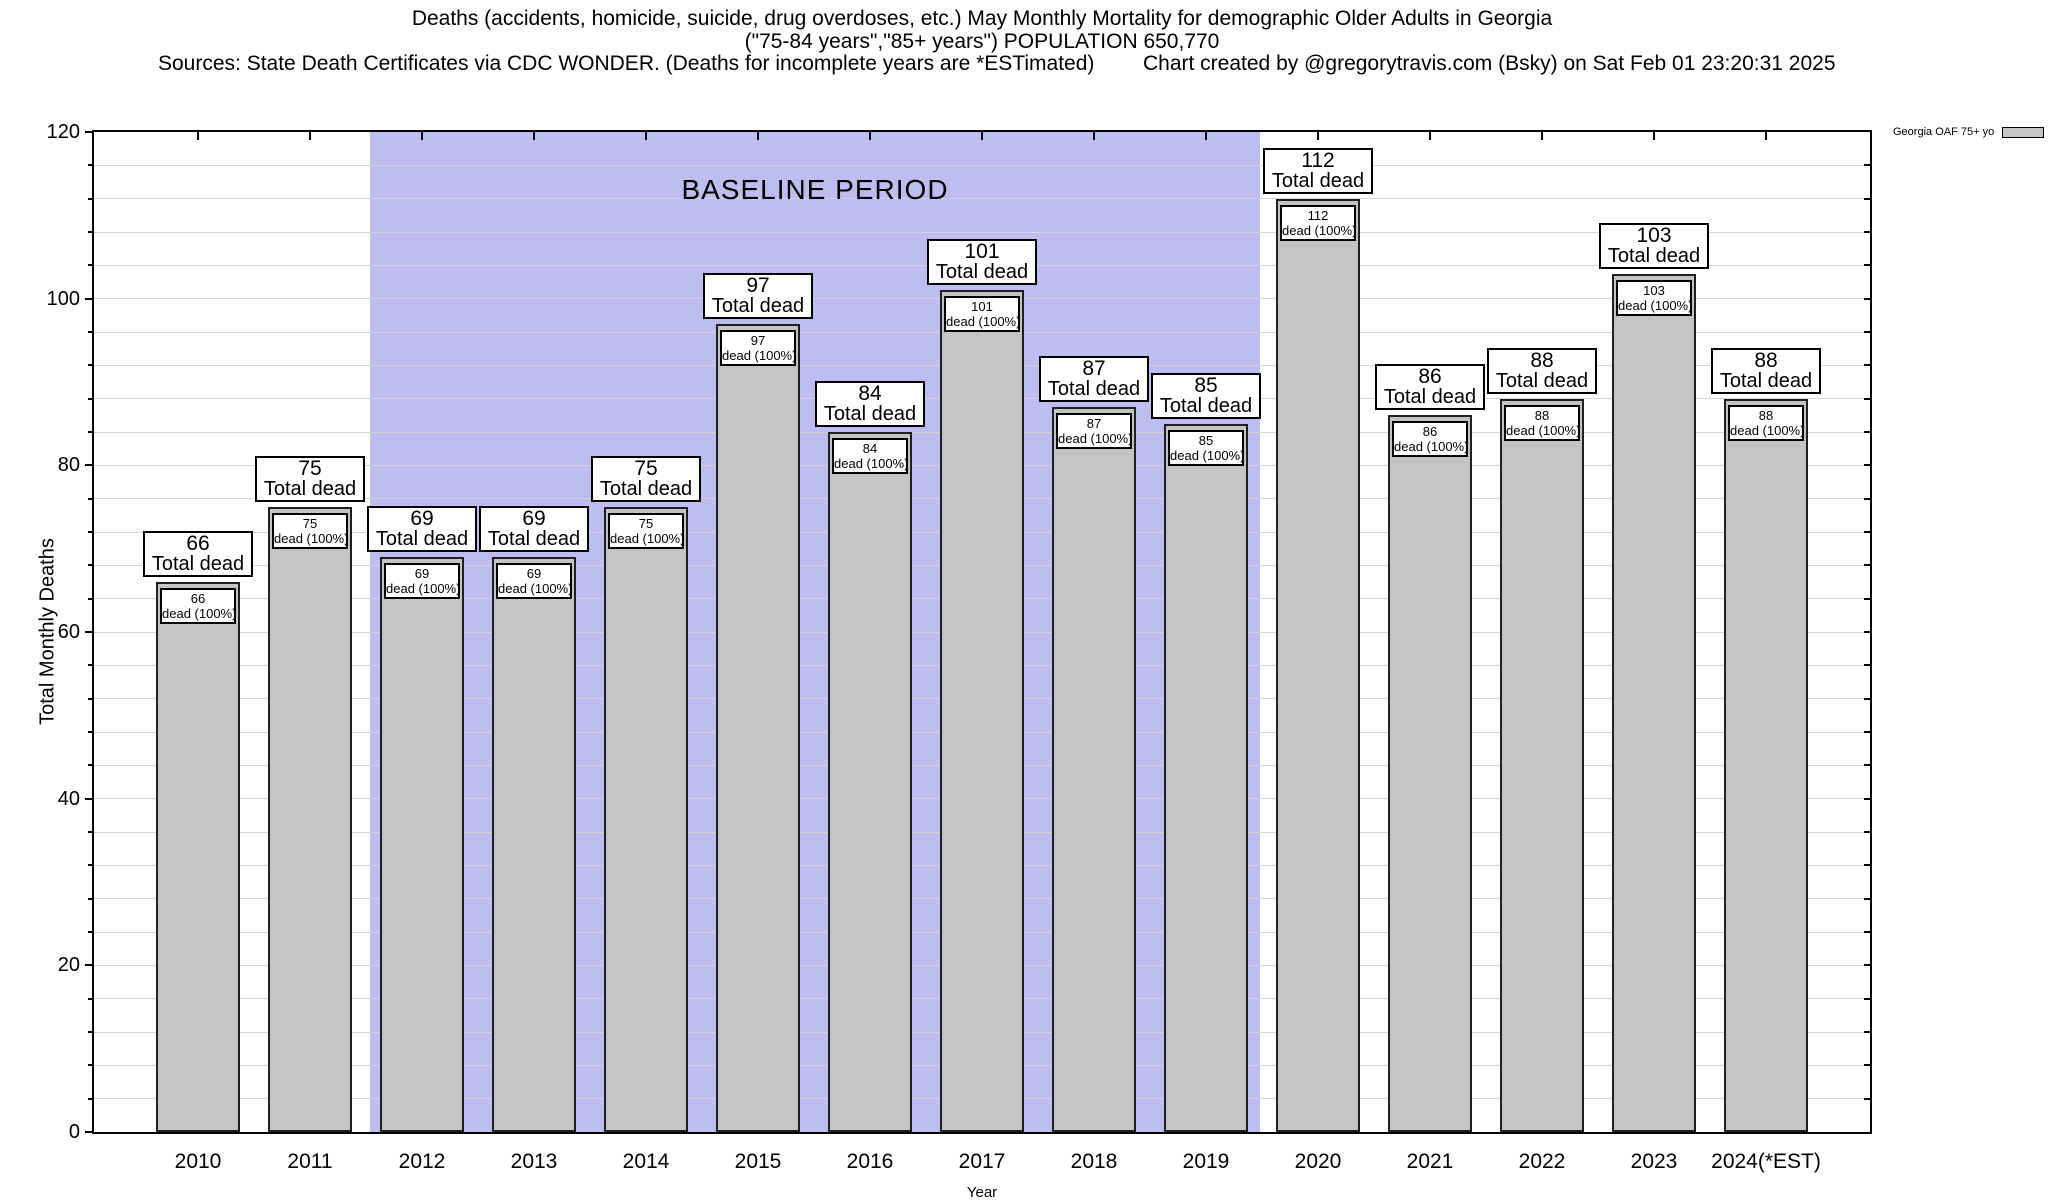 The width and height of the screenshot is (2048, 1200). What do you see at coordinates (982, 252) in the screenshot?
I see `bar-total-value: 101` at bounding box center [982, 252].